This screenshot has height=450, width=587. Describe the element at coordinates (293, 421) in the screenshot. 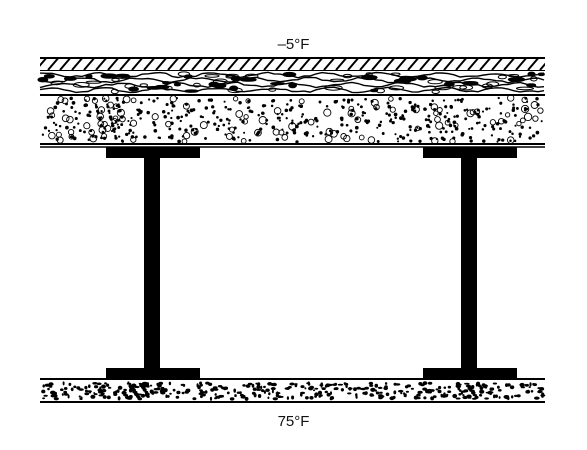

I see `indoor-temperature-label: 75°F` at that location.